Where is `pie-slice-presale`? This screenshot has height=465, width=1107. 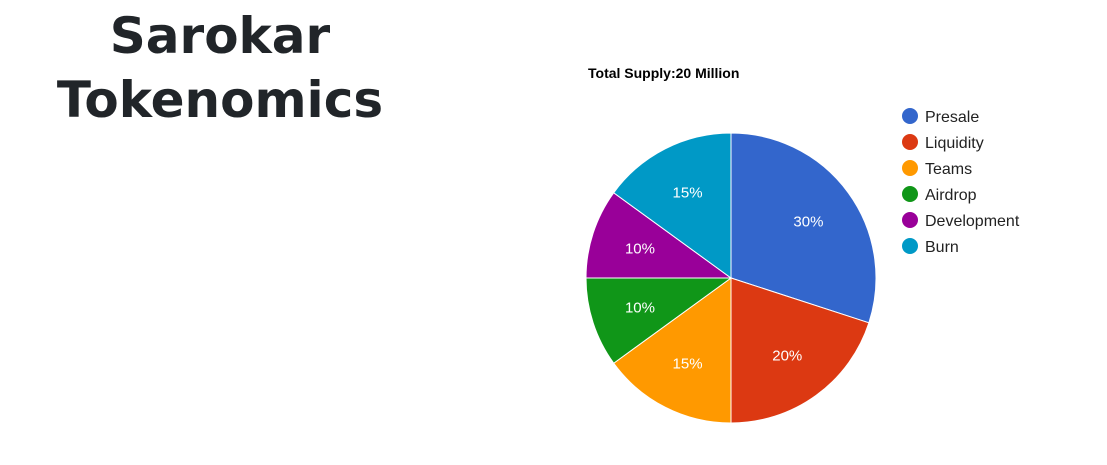
pie-slice-presale is located at coordinates (803, 228).